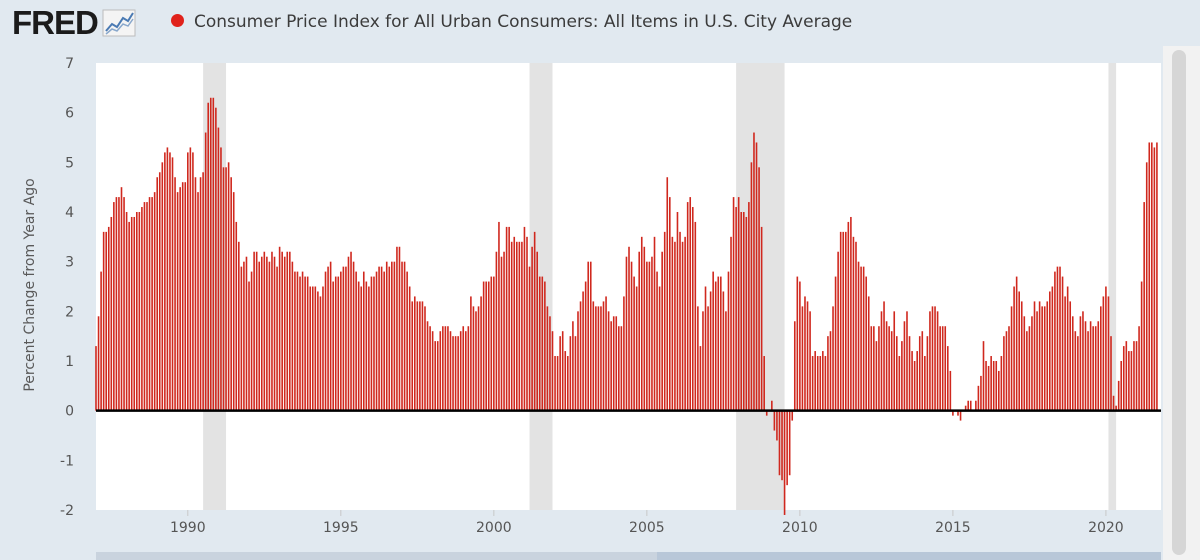 The width and height of the screenshot is (1200, 560). Describe the element at coordinates (55, 22) in the screenshot. I see `logo-text: FRED` at that location.